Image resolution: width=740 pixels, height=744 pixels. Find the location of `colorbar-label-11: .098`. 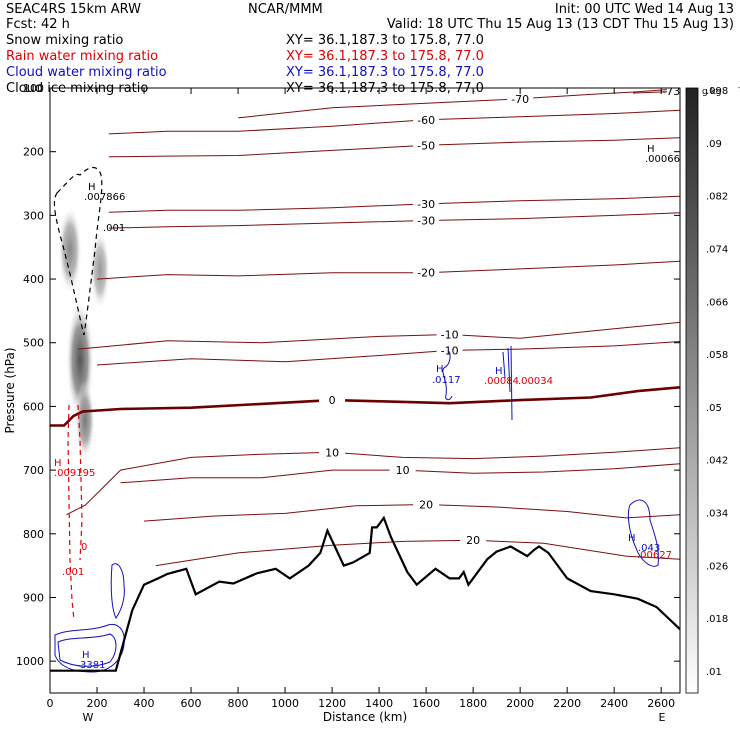

colorbar-label-11: .098 is located at coordinates (717, 91).